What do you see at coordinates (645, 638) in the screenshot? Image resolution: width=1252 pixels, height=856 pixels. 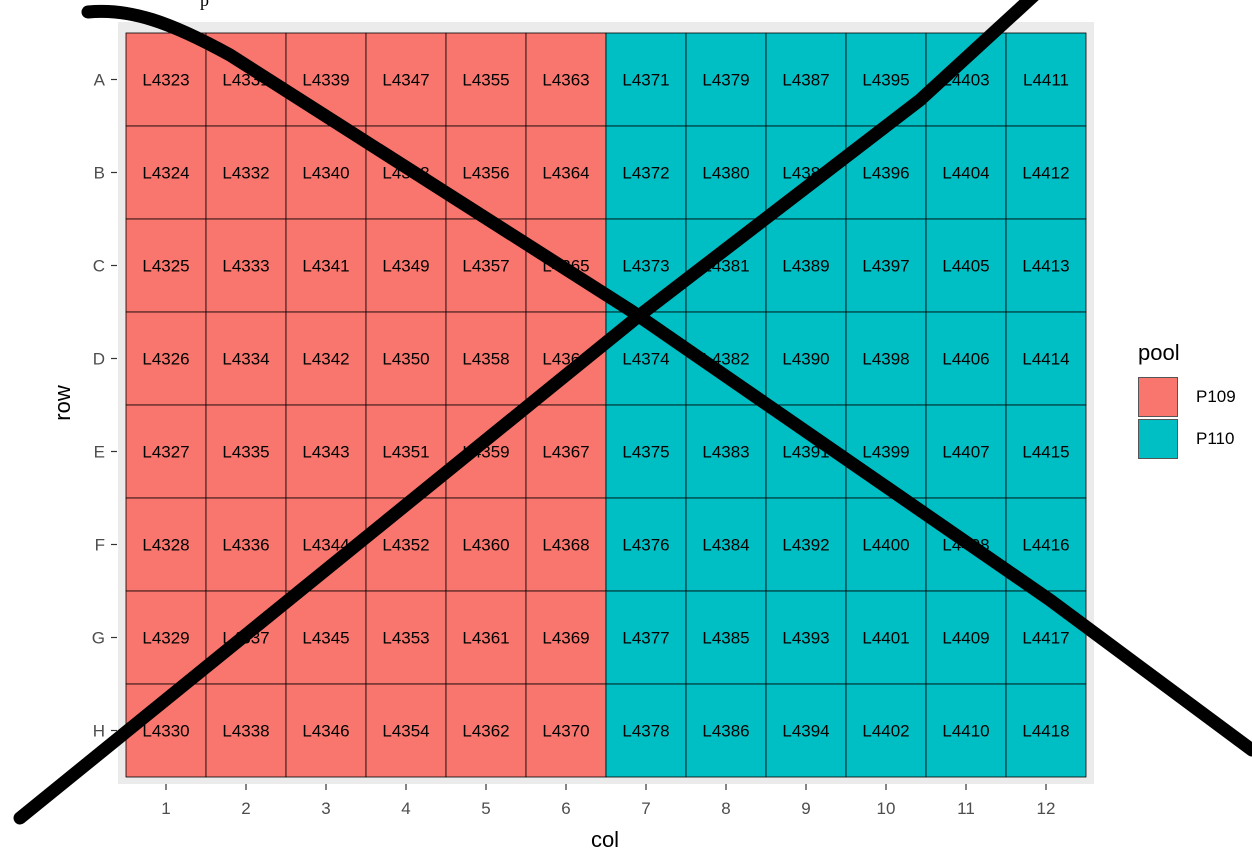 I see `tile-label: L4377` at bounding box center [645, 638].